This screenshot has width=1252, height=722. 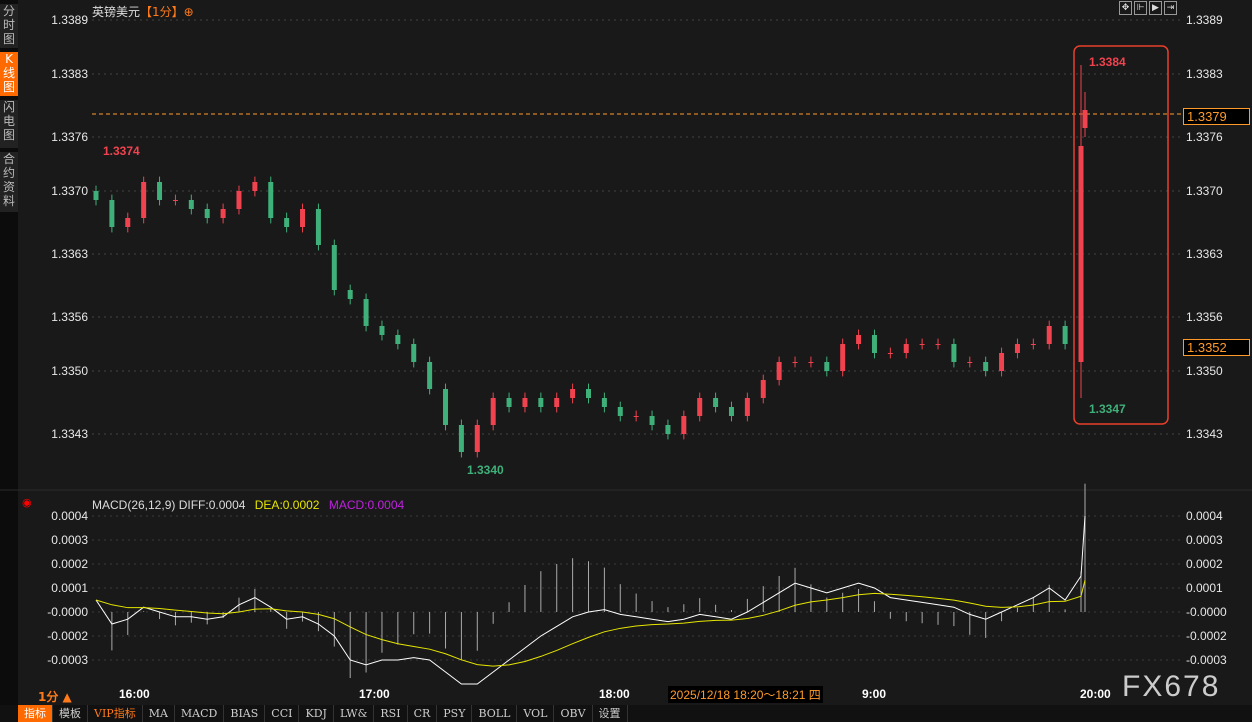 What do you see at coordinates (495, 713) in the screenshot?
I see `toolbar-item: BOLL` at bounding box center [495, 713].